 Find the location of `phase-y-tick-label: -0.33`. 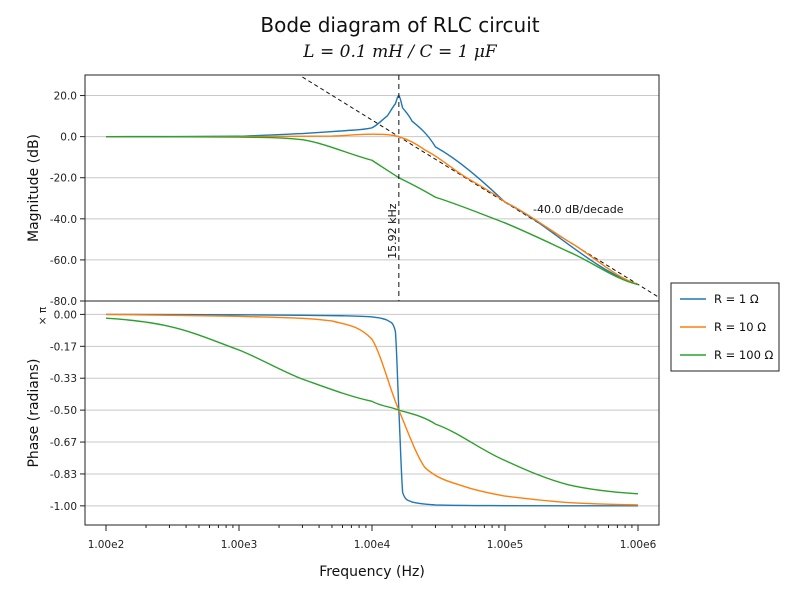

phase-y-tick-label: -0.33 is located at coordinates (63, 379).